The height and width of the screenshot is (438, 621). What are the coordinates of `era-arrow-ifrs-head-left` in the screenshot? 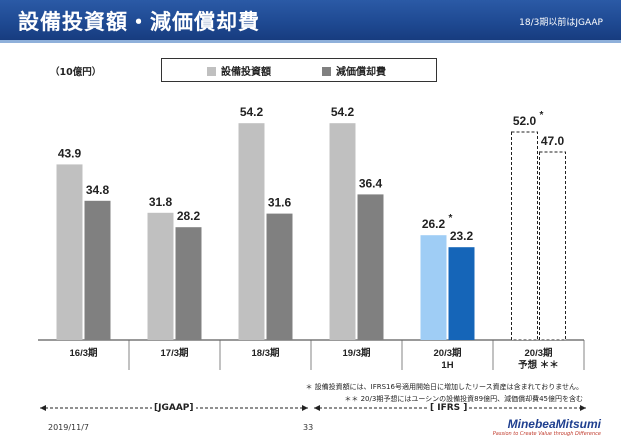 It's located at (317, 408).